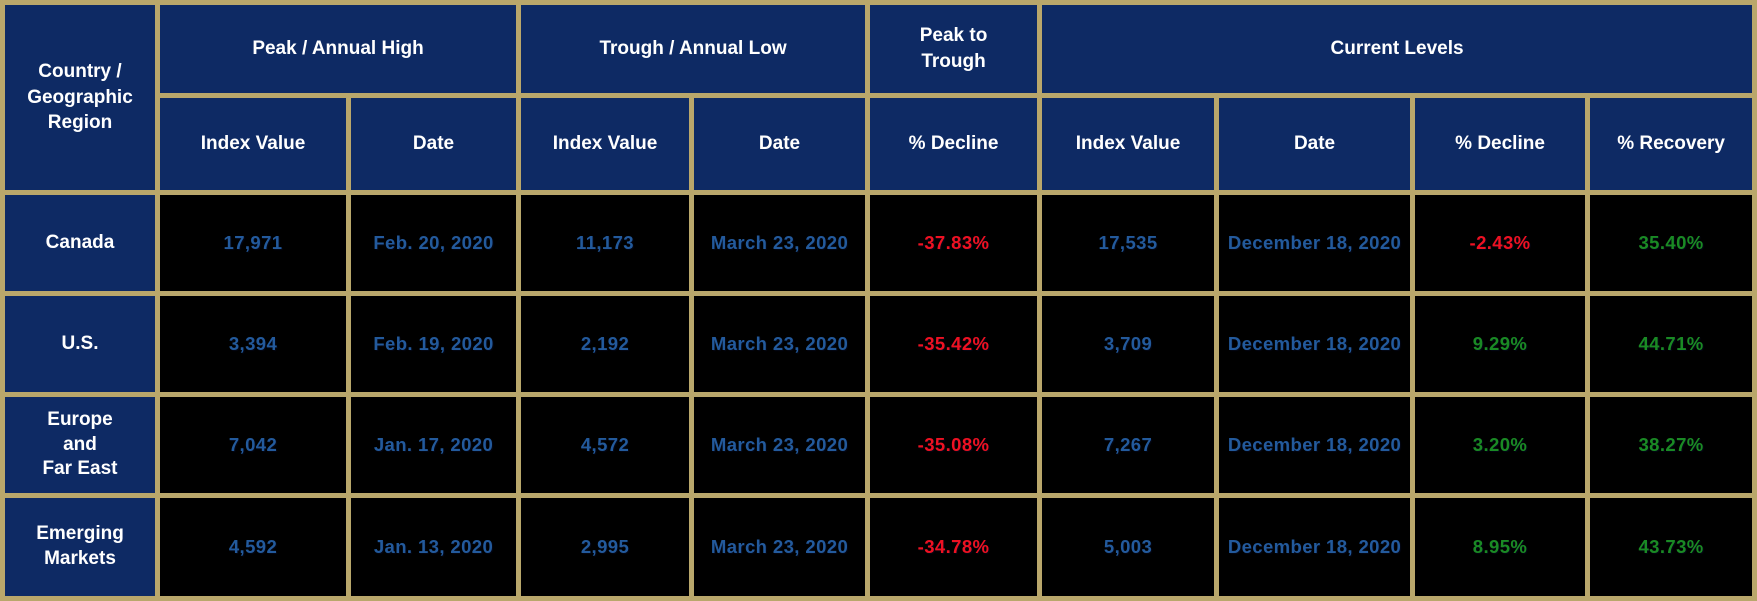 Image resolution: width=1757 pixels, height=601 pixels. What do you see at coordinates (1397, 49) in the screenshot?
I see `group-header-current-levels: Current Levels` at bounding box center [1397, 49].